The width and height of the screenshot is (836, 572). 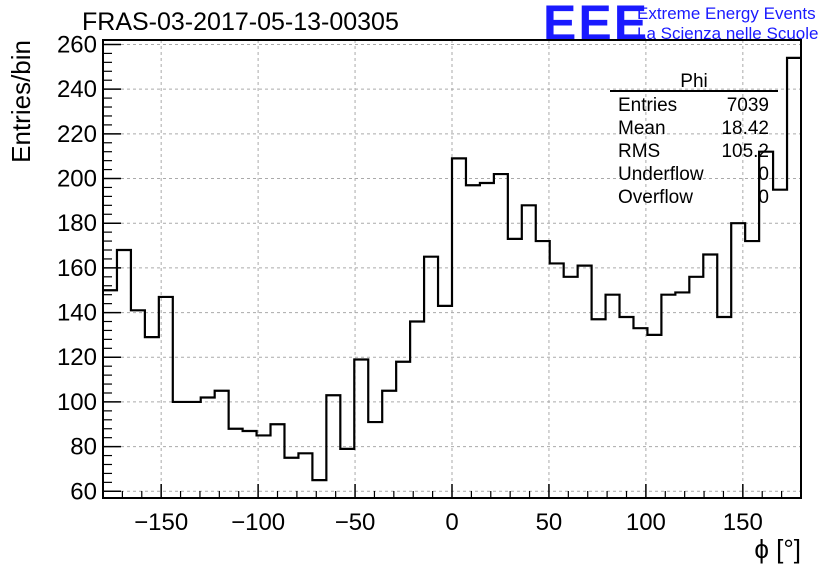 I want to click on x-tick-label: −100, so click(x=258, y=522).